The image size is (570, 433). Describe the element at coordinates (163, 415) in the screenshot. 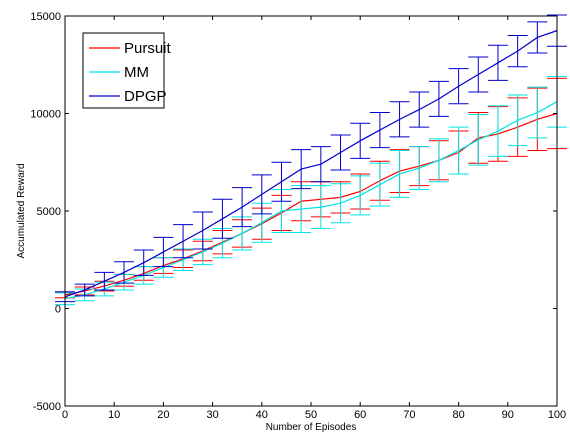

I see `x-tick-label: 20` at that location.